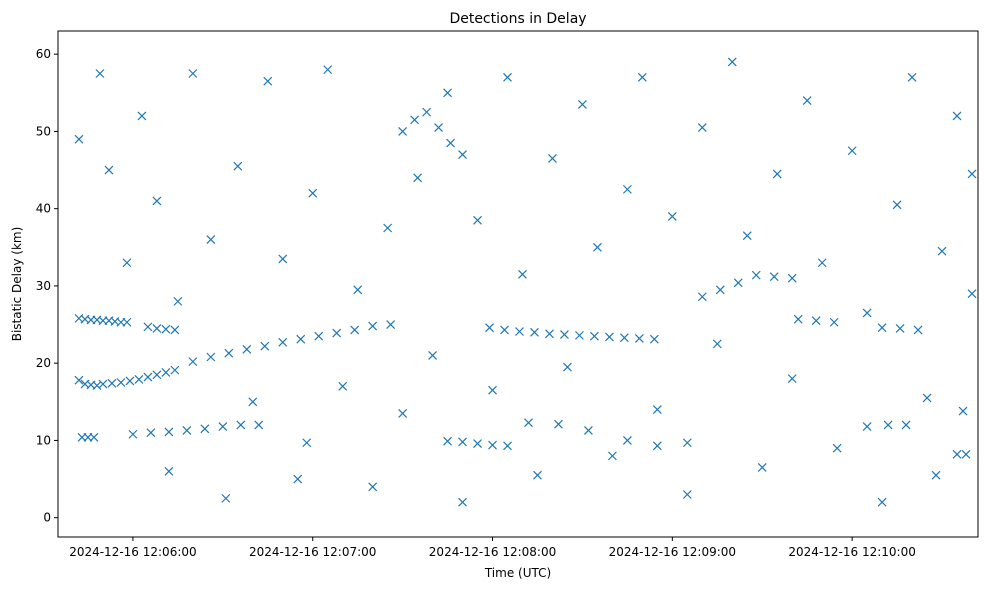  What do you see at coordinates (132, 552) in the screenshot?
I see `x-tick-label: 2024-12-16 12:06:00` at bounding box center [132, 552].